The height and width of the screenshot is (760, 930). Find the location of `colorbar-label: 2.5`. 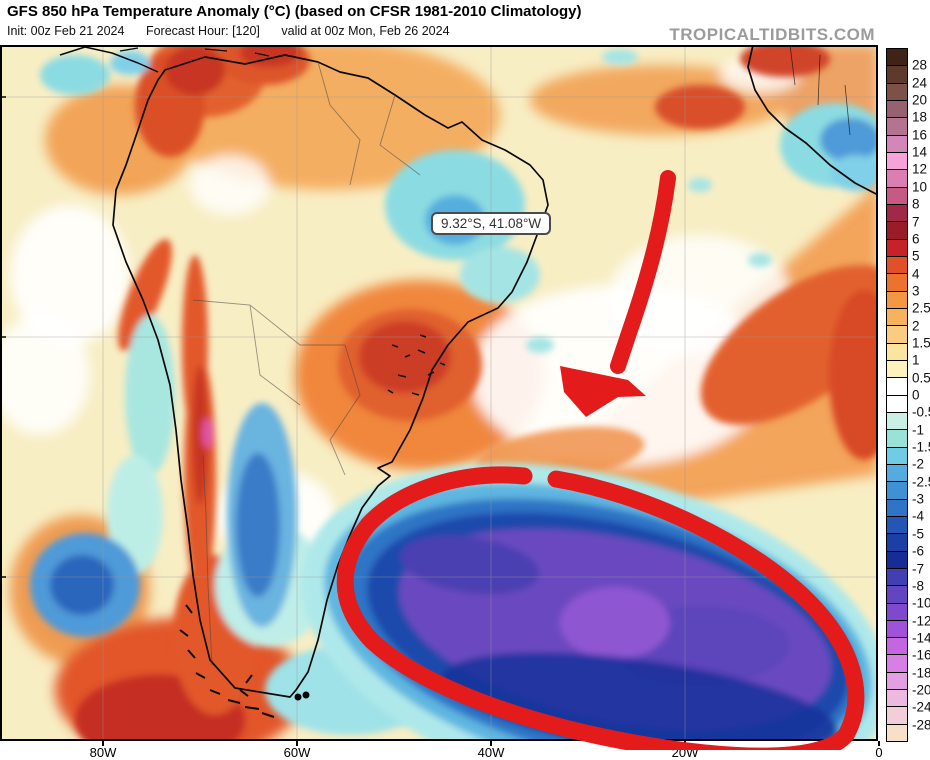

colorbar-label: 2.5 is located at coordinates (921, 308).